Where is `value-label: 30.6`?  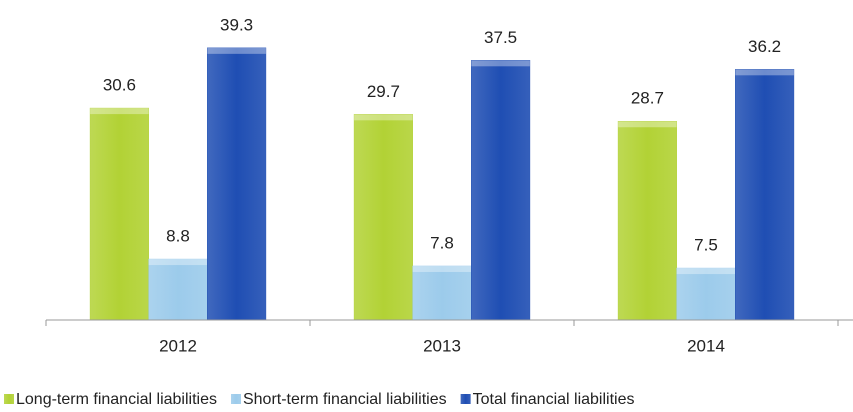 value-label: 30.6 is located at coordinates (119, 85).